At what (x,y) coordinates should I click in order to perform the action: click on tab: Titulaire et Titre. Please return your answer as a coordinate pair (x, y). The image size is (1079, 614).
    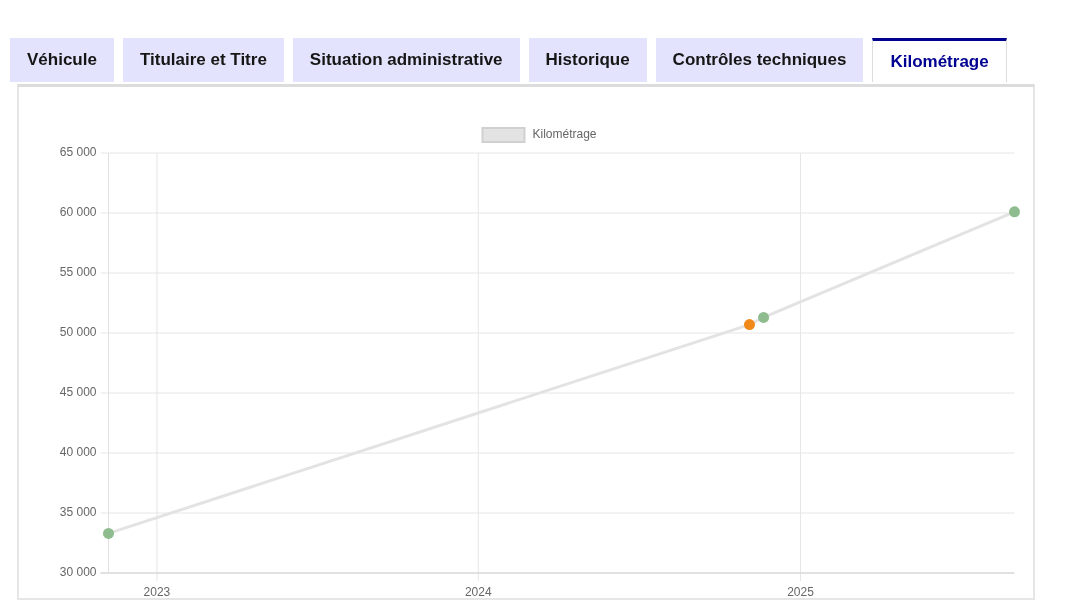
    Looking at the image, I should click on (203, 60).